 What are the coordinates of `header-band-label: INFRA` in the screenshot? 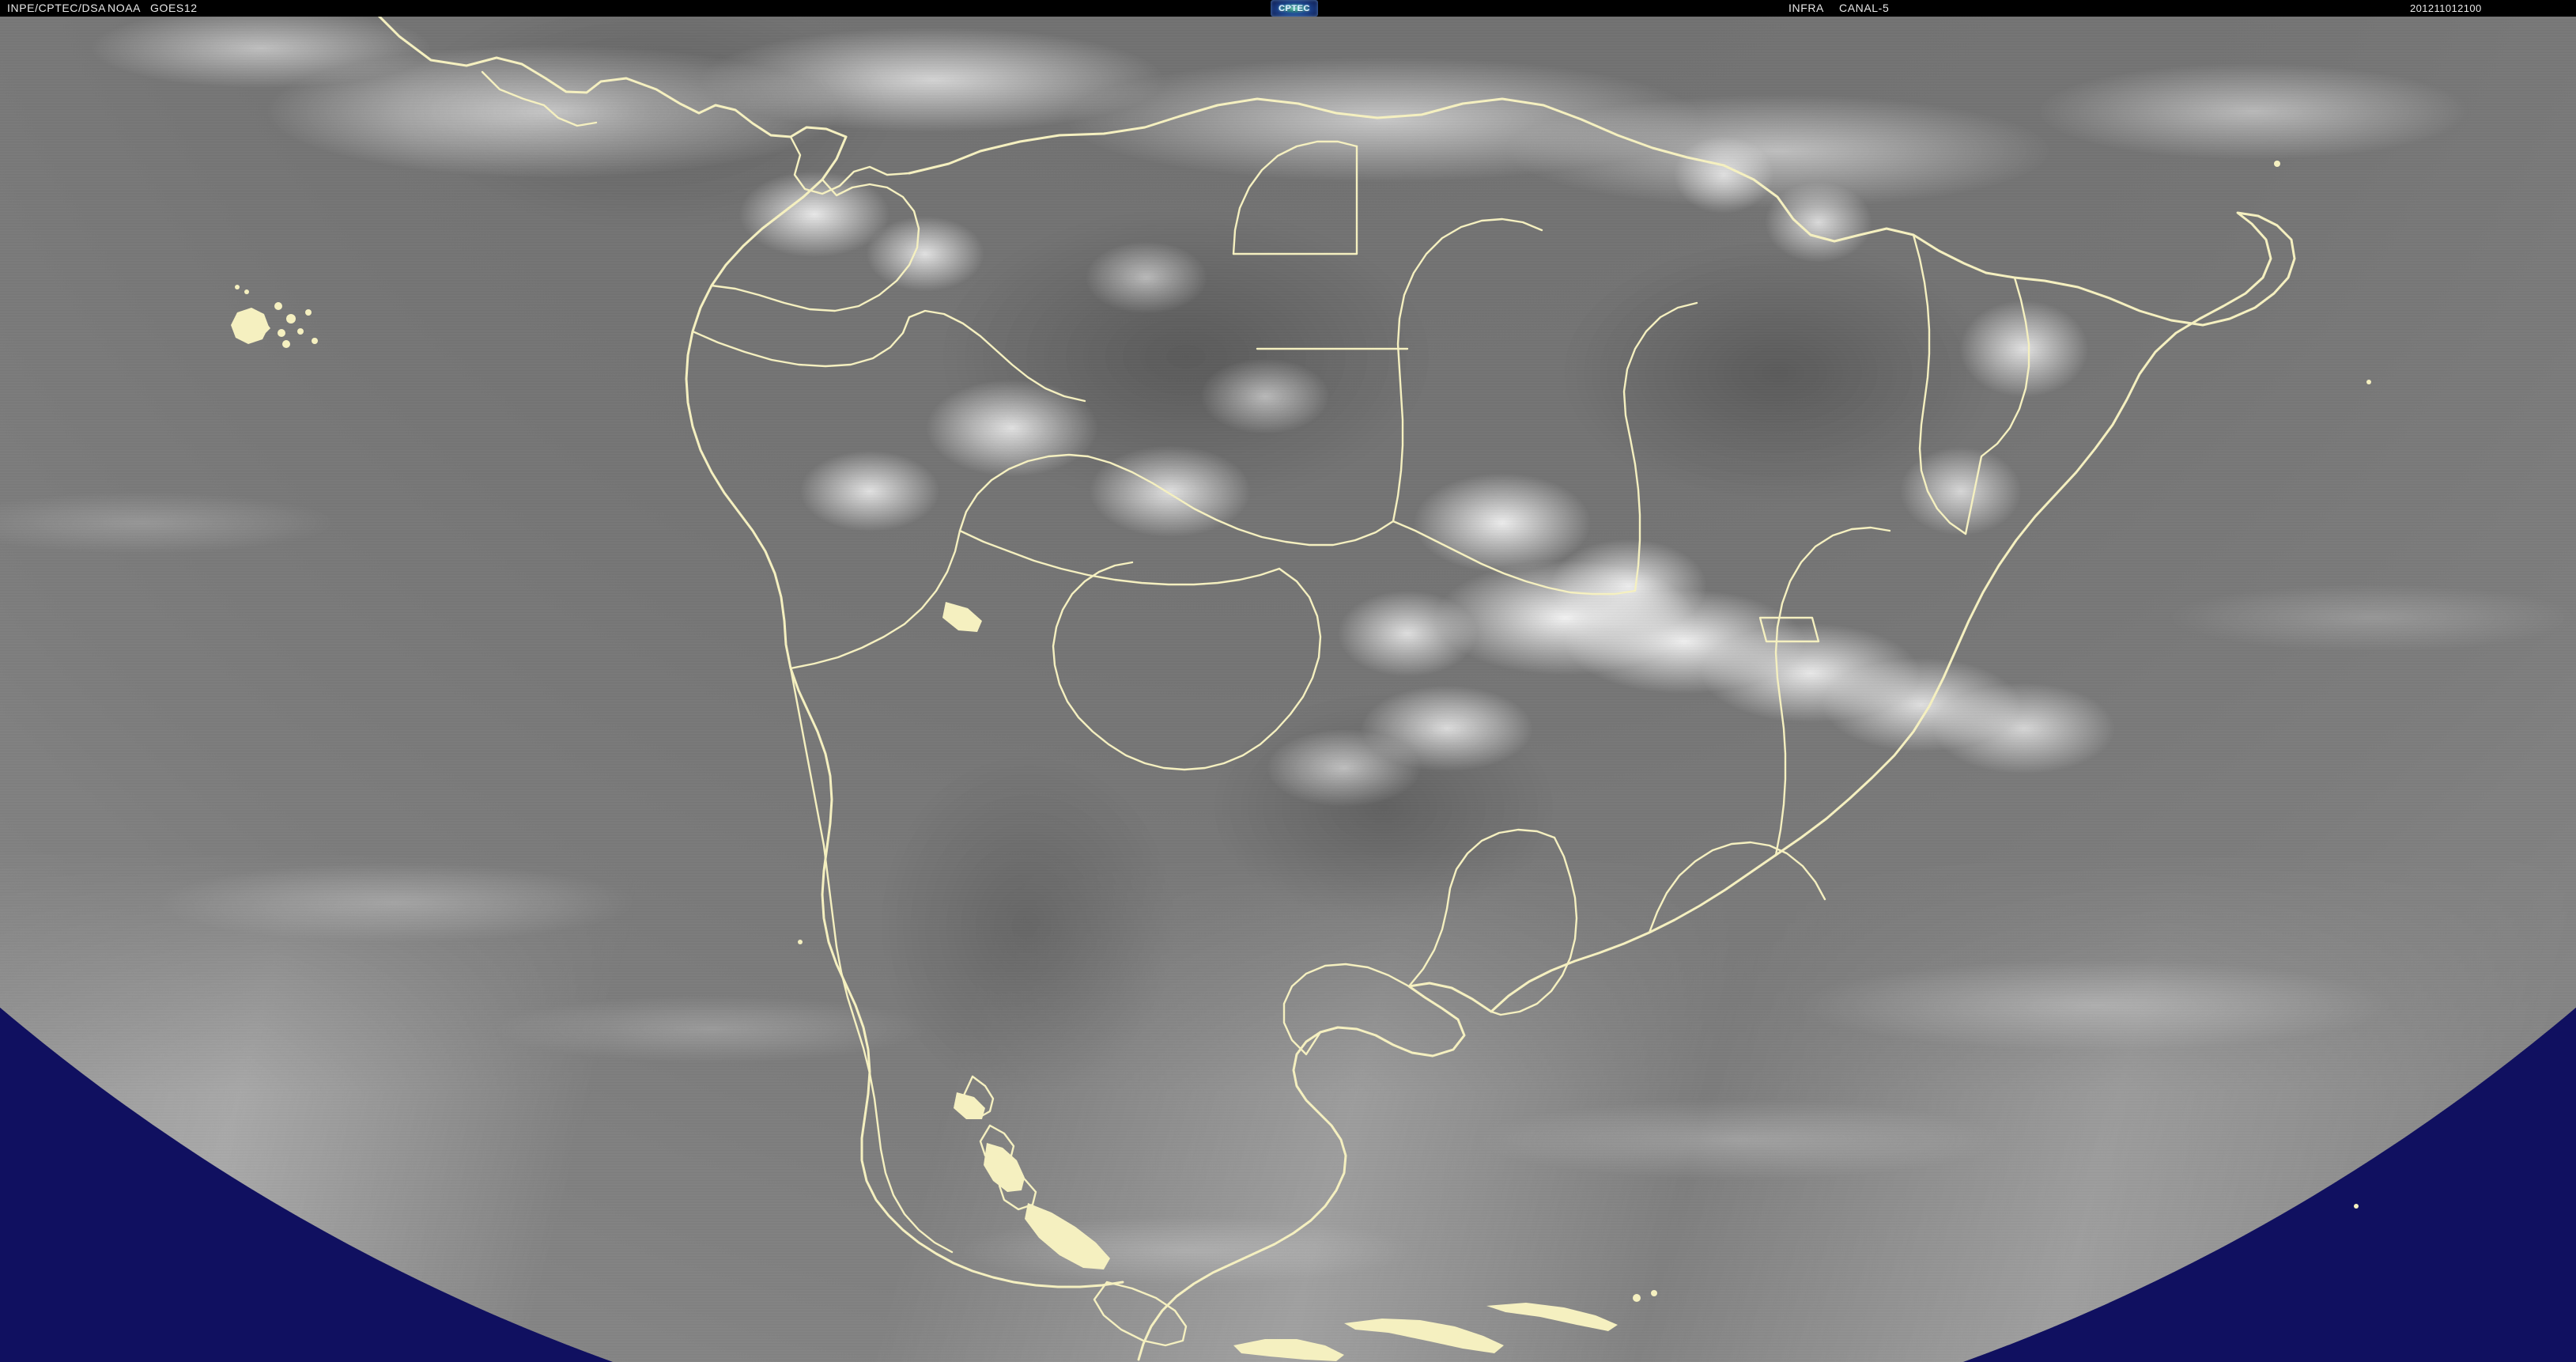 It's located at (1806, 8).